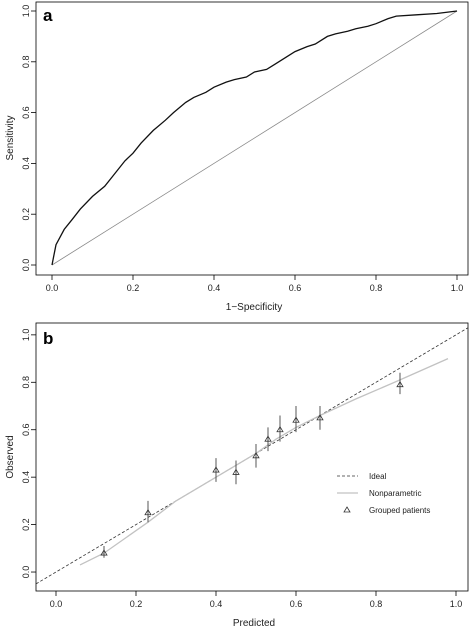 The width and height of the screenshot is (472, 630). Describe the element at coordinates (10, 137) in the screenshot. I see `panel-a-y-label: Sensitivity` at that location.